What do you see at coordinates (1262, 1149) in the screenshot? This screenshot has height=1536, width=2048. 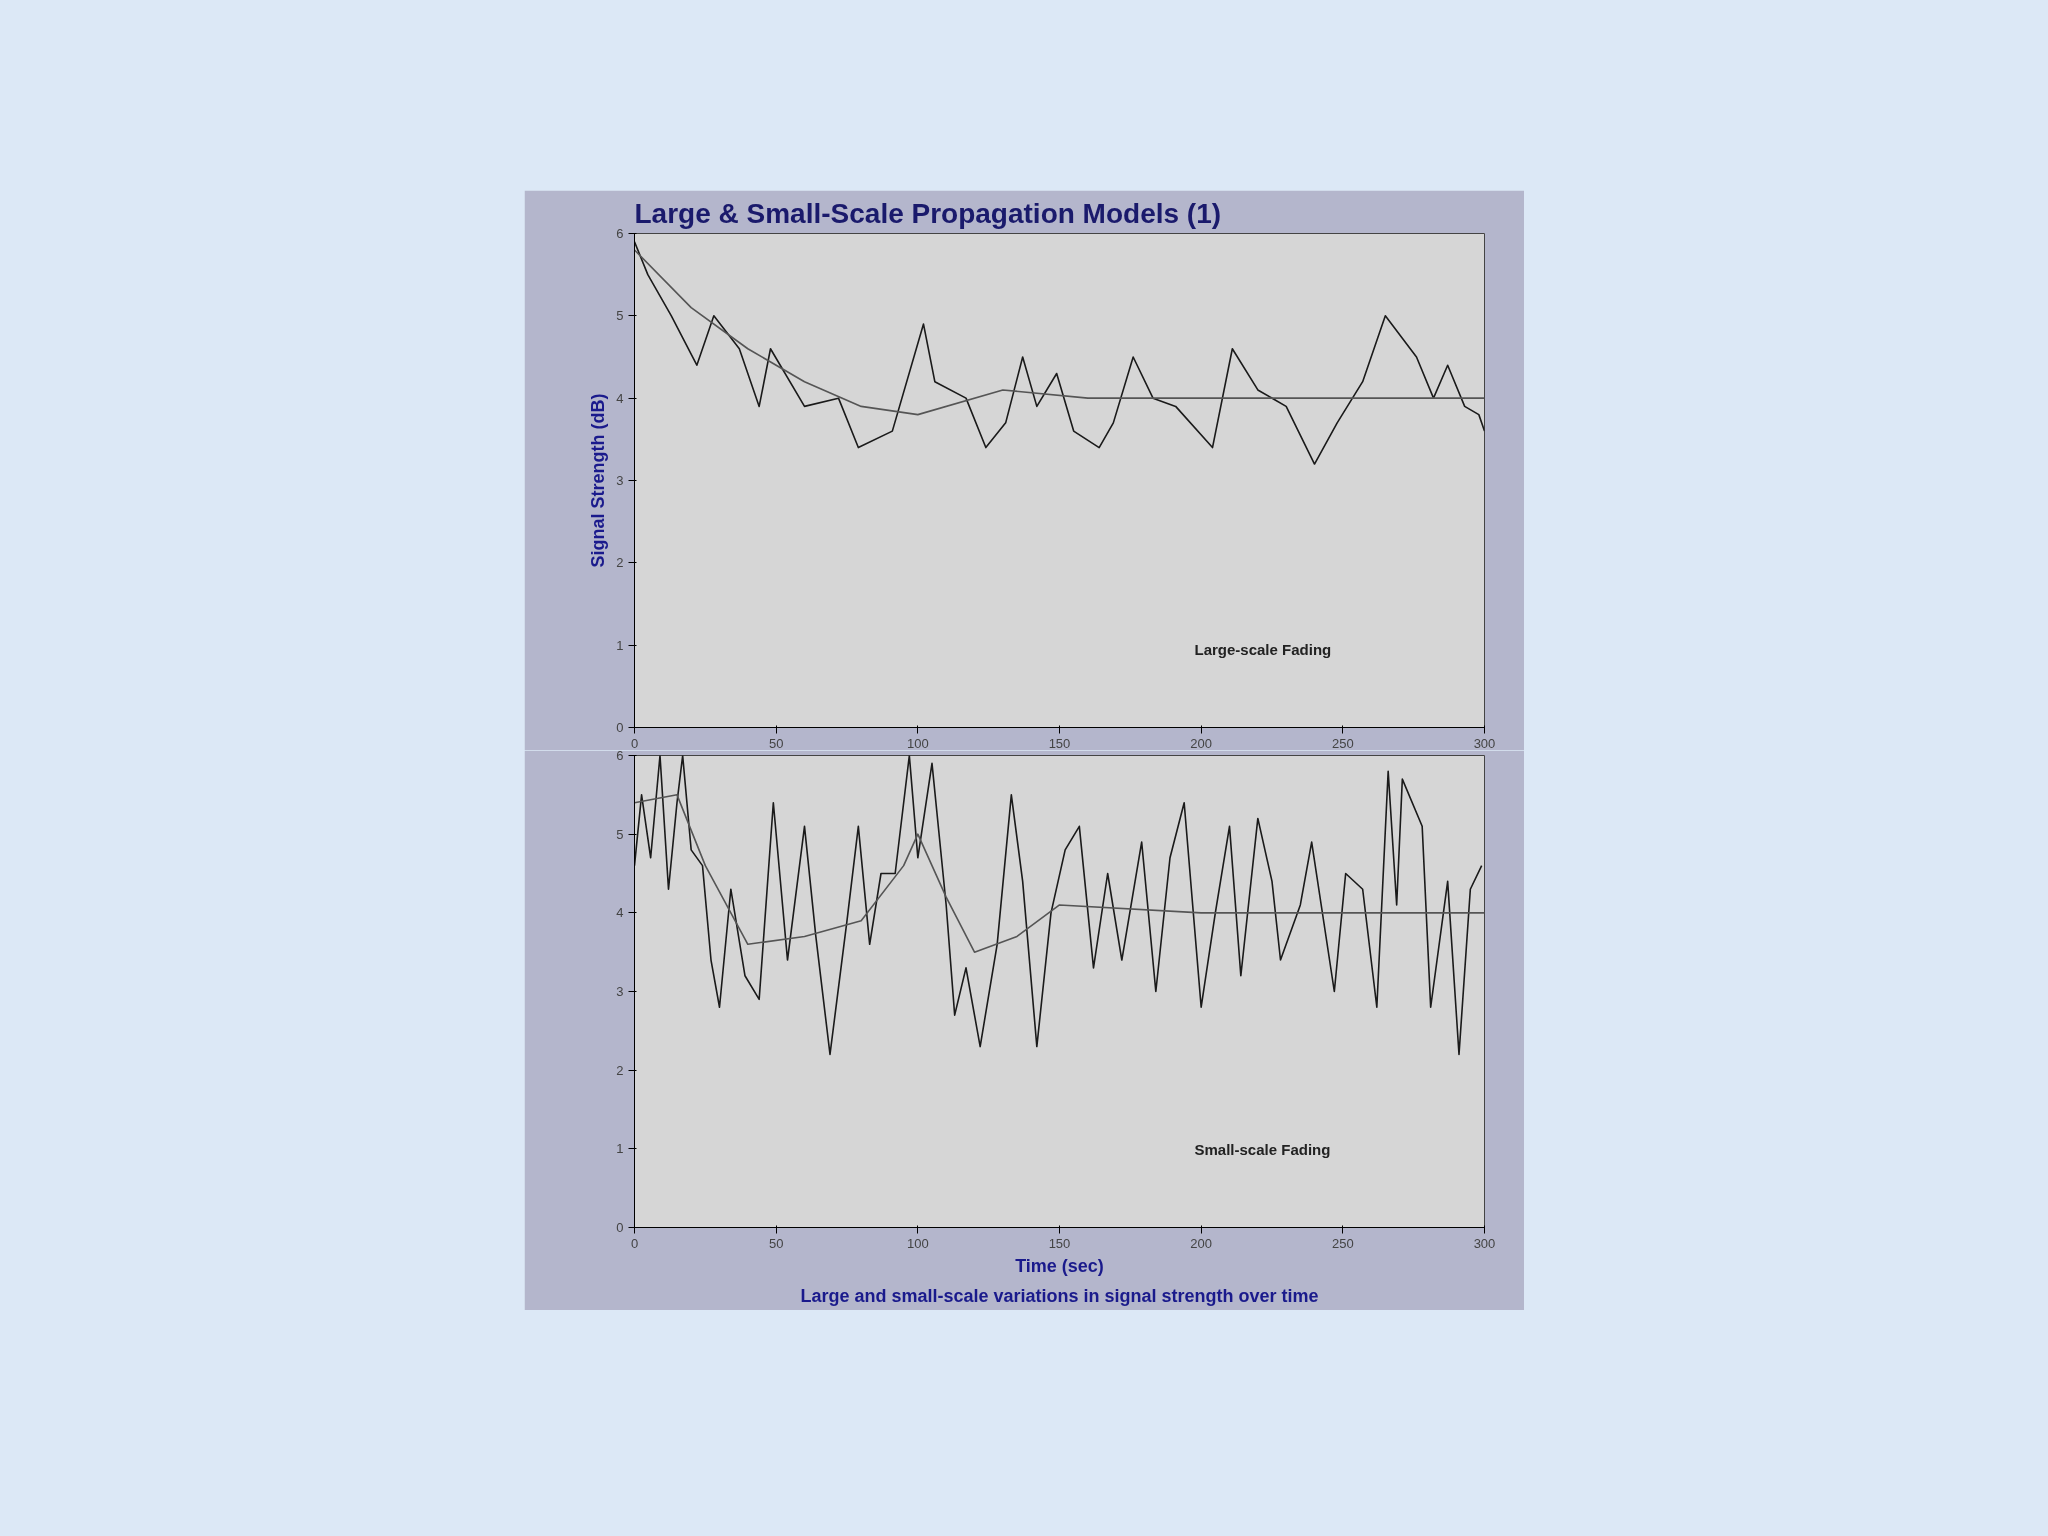 I see `annotation: Small-scale Fading` at bounding box center [1262, 1149].